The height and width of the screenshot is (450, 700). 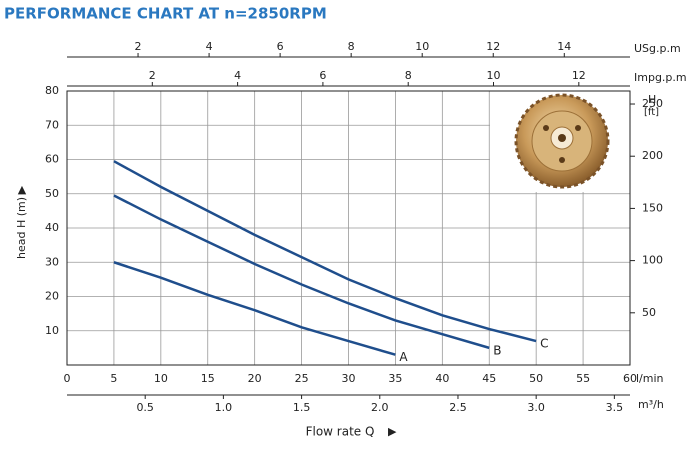 What do you see at coordinates (52, 261) in the screenshot?
I see `y-tick-label: 30` at bounding box center [52, 261].